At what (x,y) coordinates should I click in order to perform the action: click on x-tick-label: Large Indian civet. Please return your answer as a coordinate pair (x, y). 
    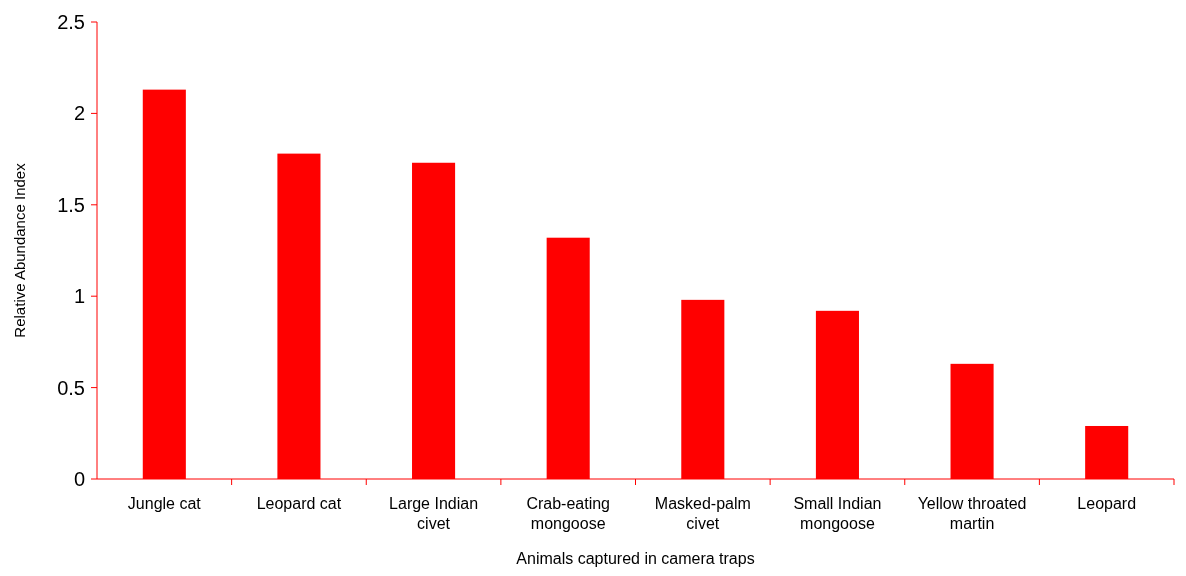
    Looking at the image, I should click on (434, 513).